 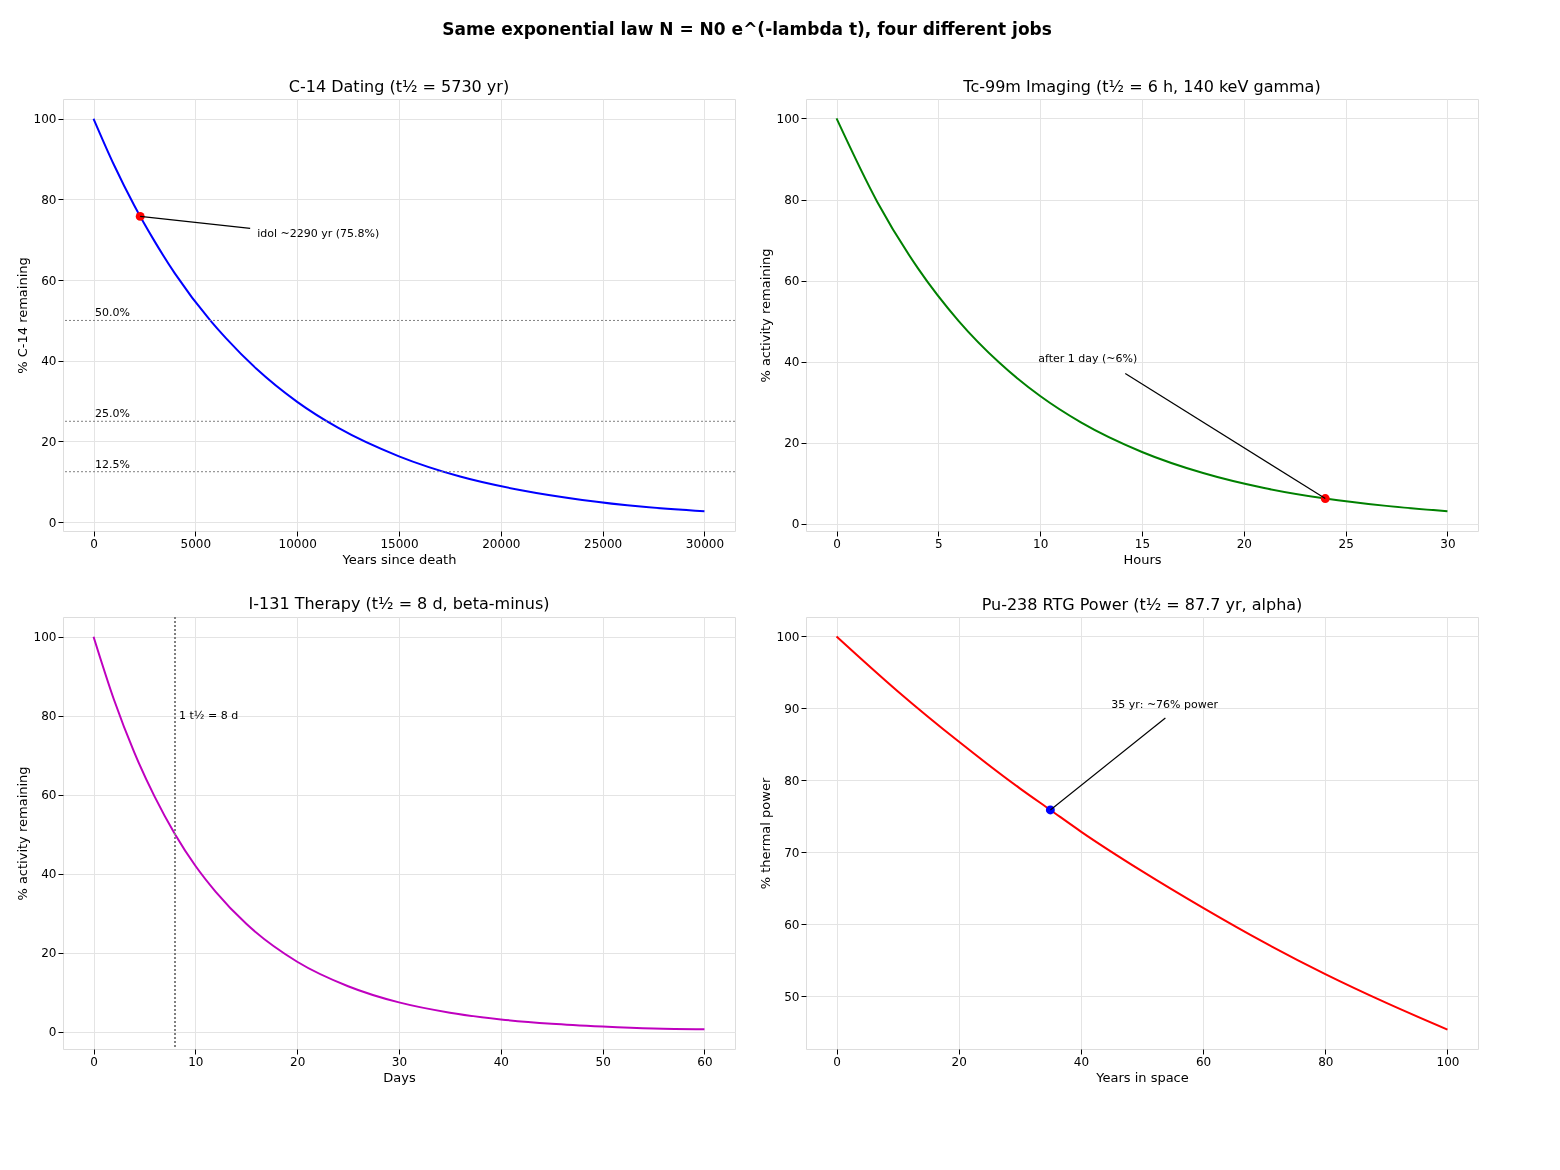 I want to click on x-tick-label: 5, so click(x=939, y=543).